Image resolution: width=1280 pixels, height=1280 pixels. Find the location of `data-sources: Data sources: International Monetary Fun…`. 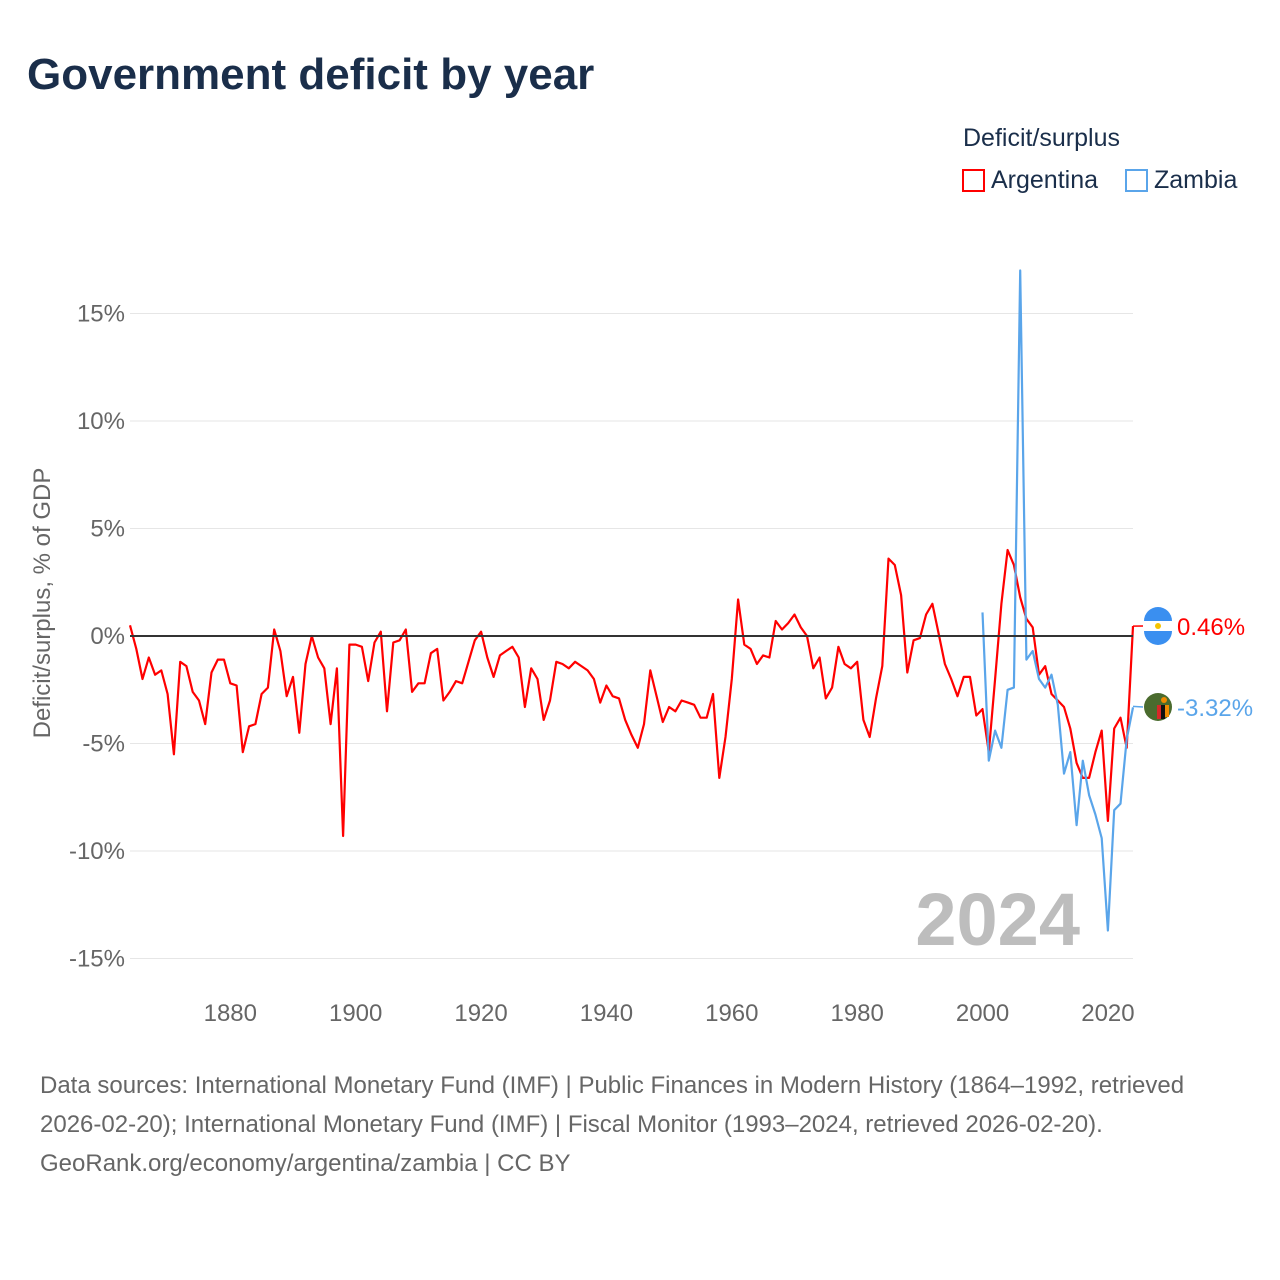

data-sources: Data sources: International Monetary Fun… is located at coordinates (612, 1105).